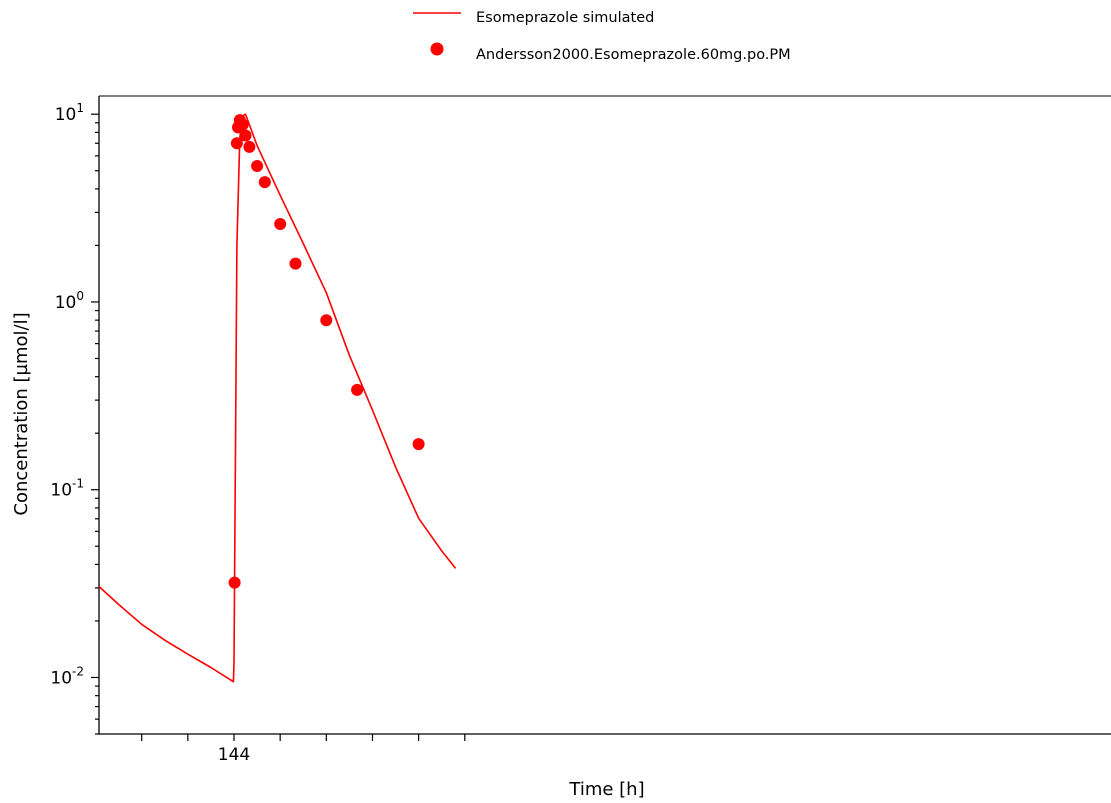 This screenshot has width=1111, height=803. What do you see at coordinates (234, 755) in the screenshot?
I see `x-tick-label: 144` at bounding box center [234, 755].